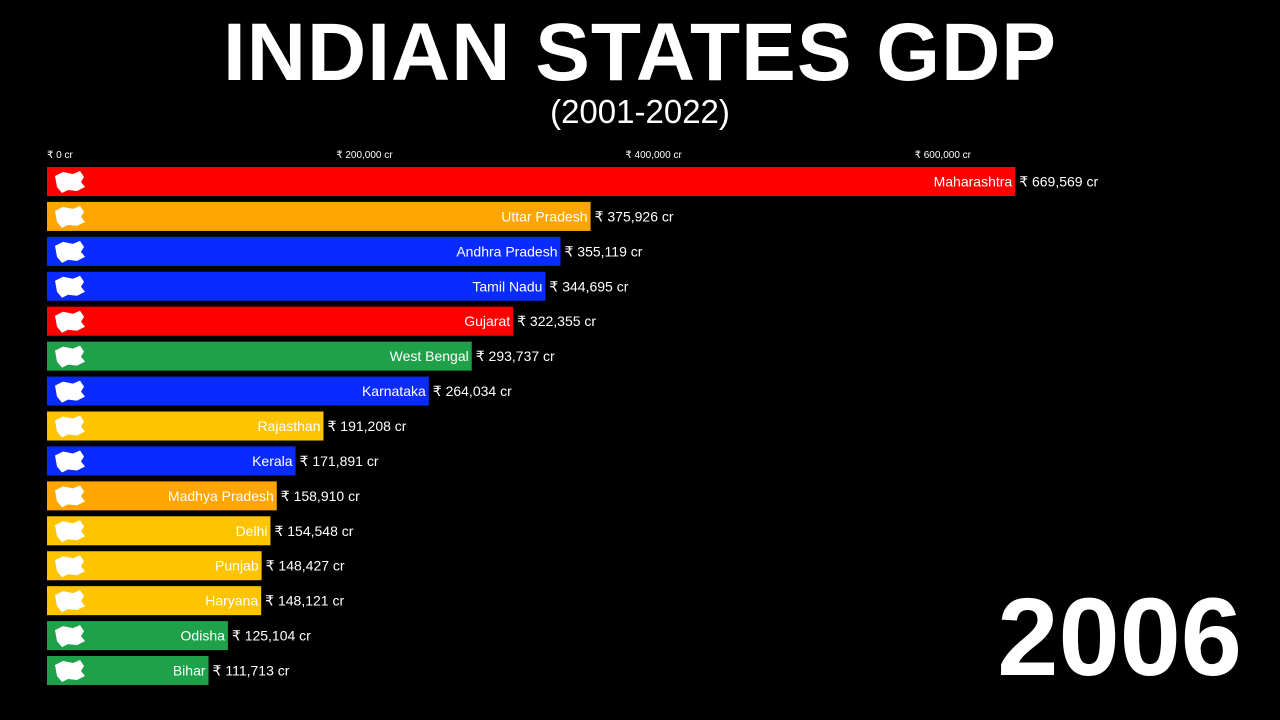 The height and width of the screenshot is (720, 1280). What do you see at coordinates (364, 155) in the screenshot?
I see `x-tick-label: ₹ 200,000 cr` at bounding box center [364, 155].